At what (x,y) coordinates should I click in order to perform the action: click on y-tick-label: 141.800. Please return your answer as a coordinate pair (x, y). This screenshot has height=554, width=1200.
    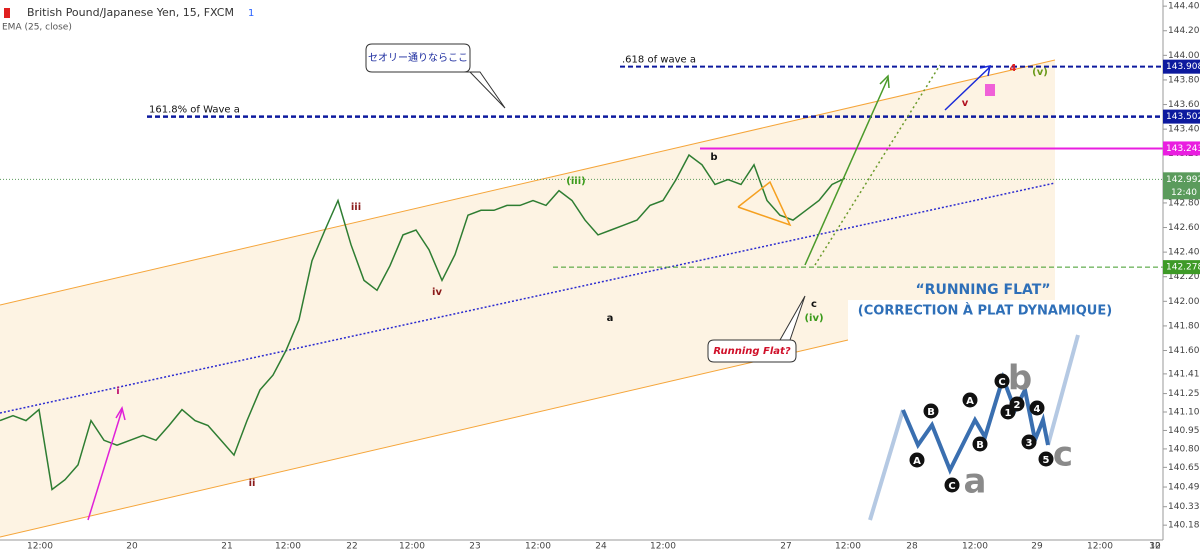
    Looking at the image, I should click on (1184, 326).